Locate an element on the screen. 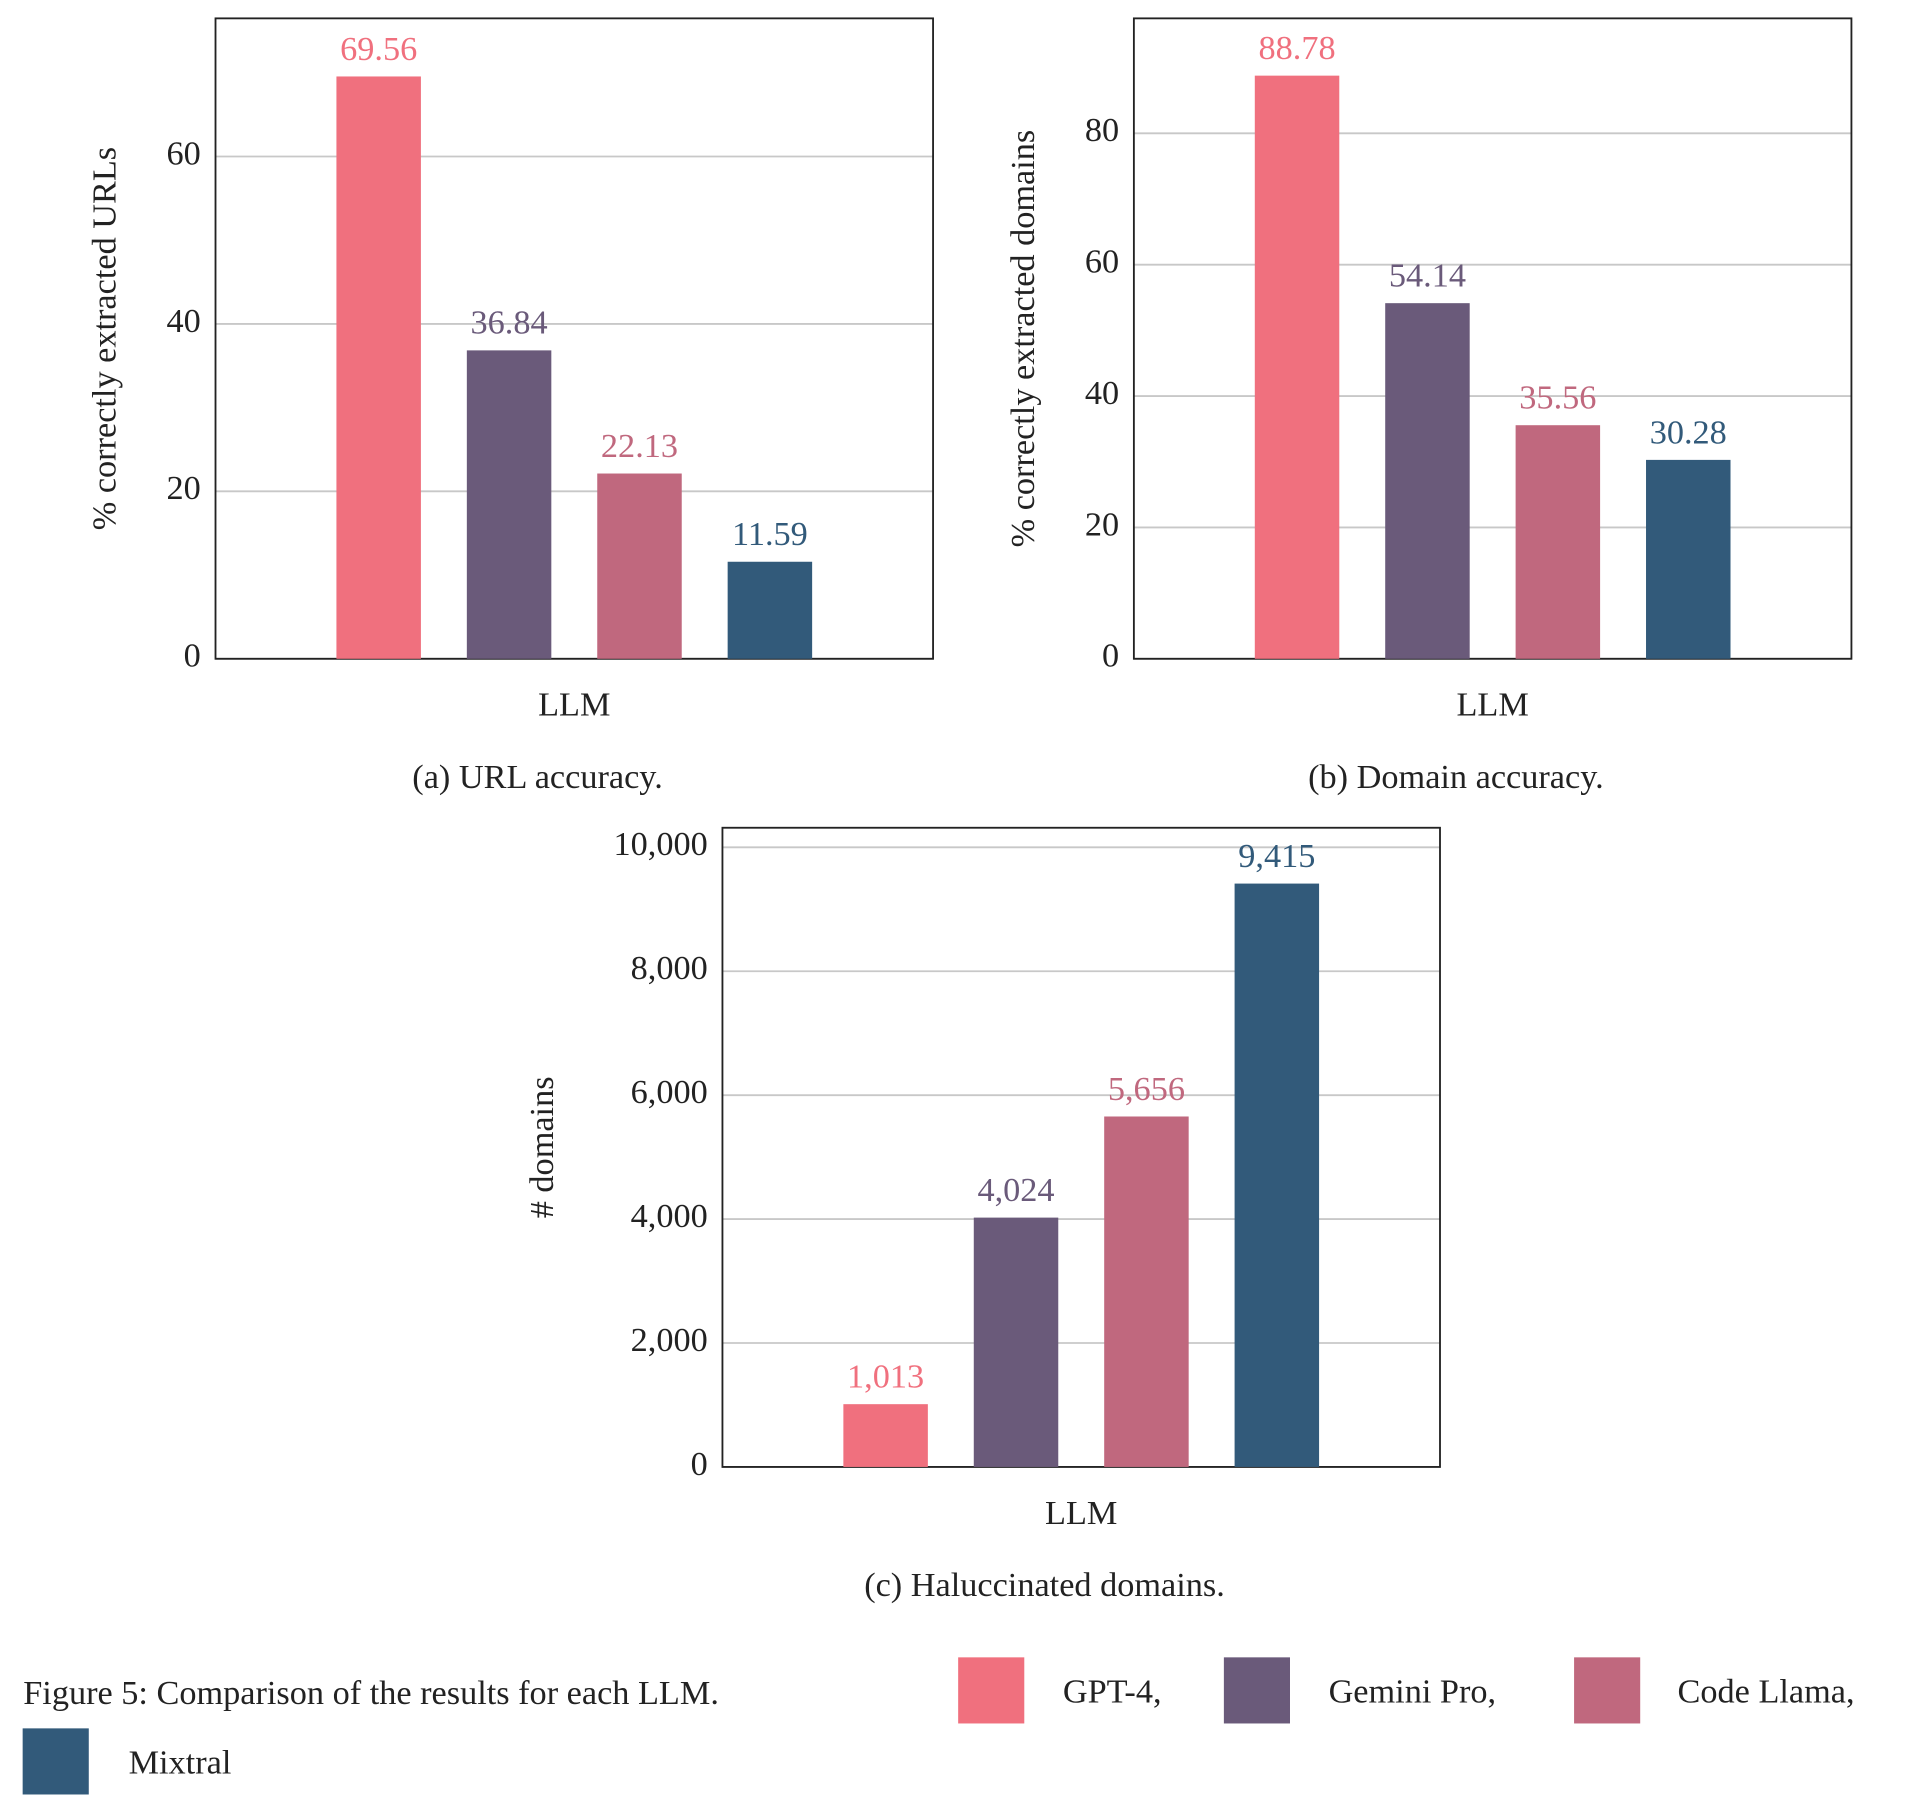 Image resolution: width=1920 pixels, height=1820 pixels. subfigure-caption: (b) Domain accuracy. is located at coordinates (1456, 777).